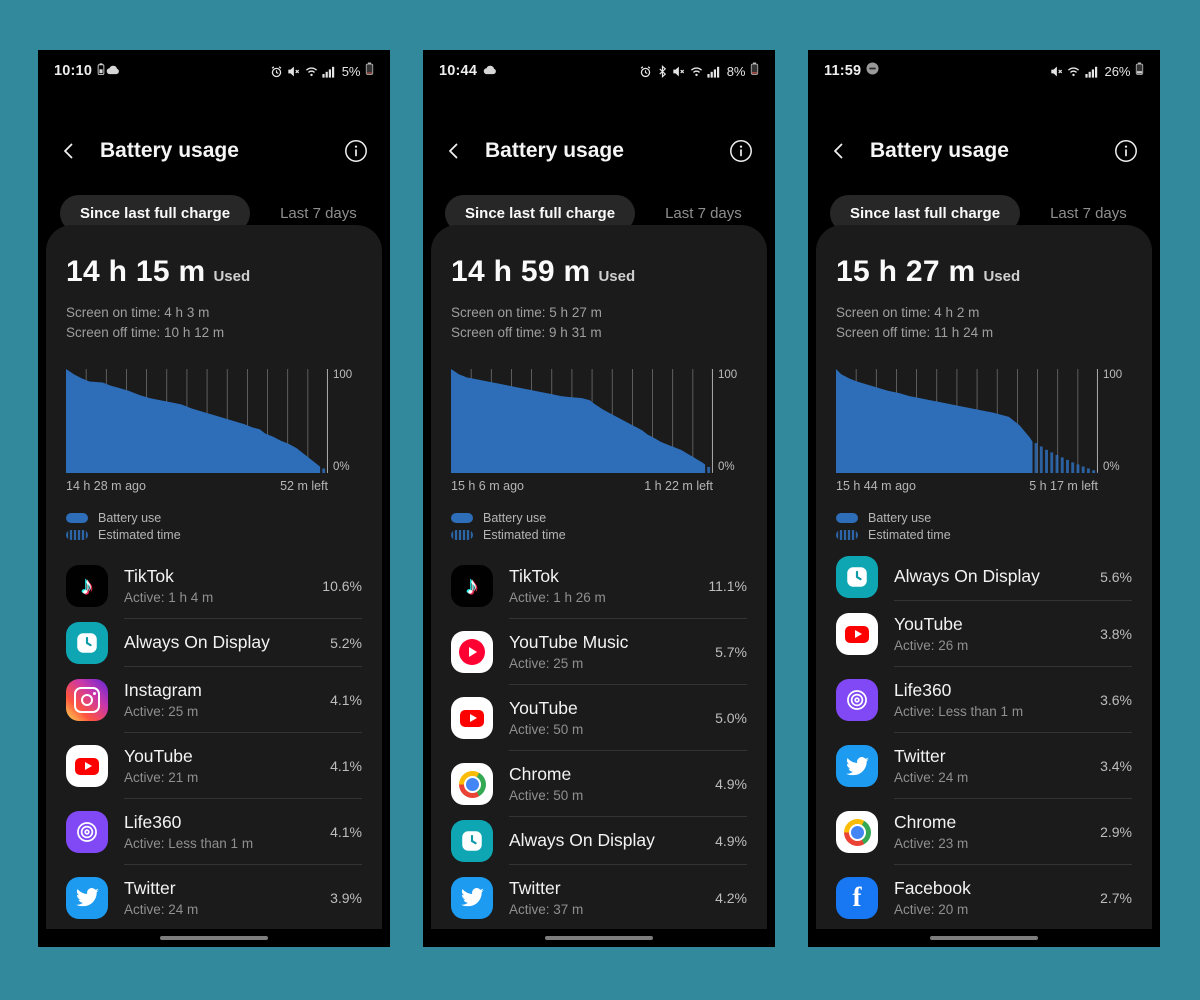 The height and width of the screenshot is (1000, 1200). Describe the element at coordinates (599, 586) in the screenshot. I see `app-row-tiktok: ♪ TikTok Active: 1 h 26 m 11.1%` at that location.